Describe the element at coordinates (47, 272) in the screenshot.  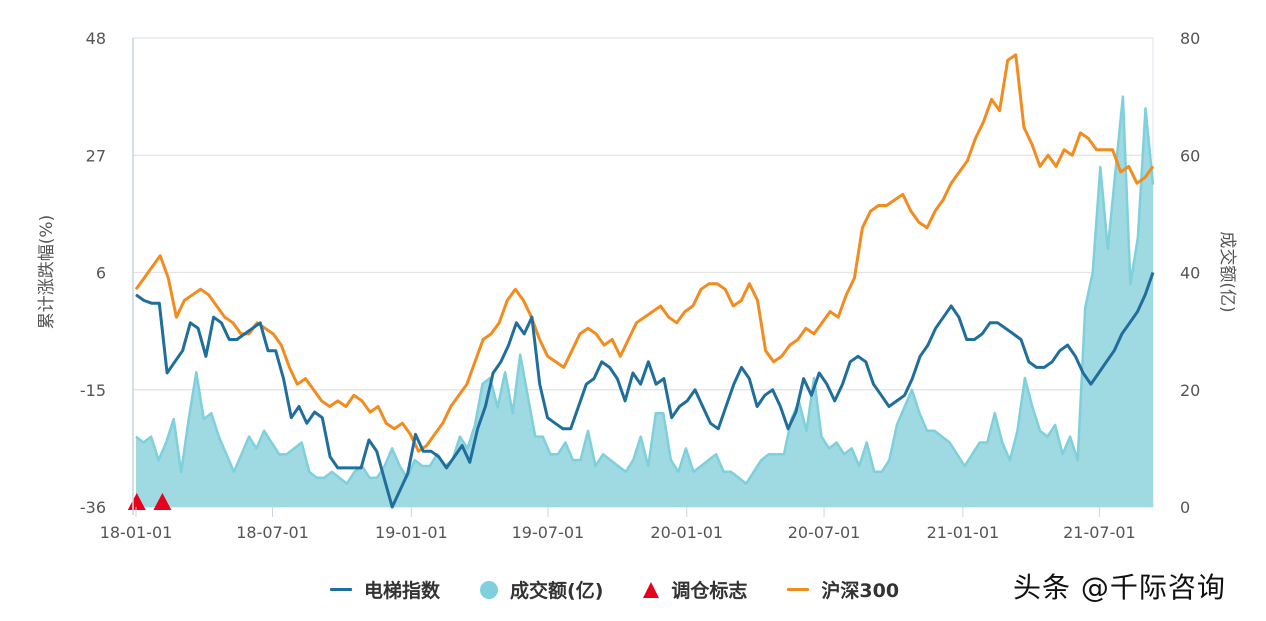
I see `y-axis-title: 累计涨跌幅(%)` at that location.